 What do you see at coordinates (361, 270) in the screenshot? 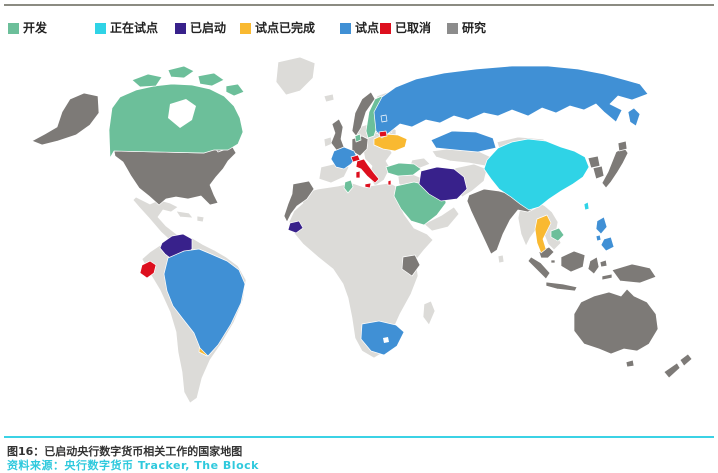
I see `continent-africa` at bounding box center [361, 270].